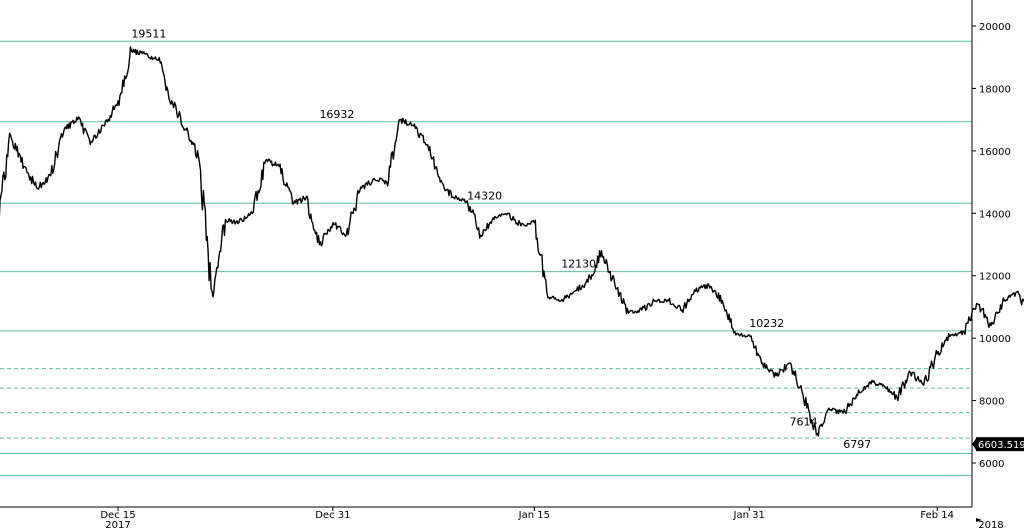  Describe the element at coordinates (991, 402) in the screenshot. I see `y-tick-label: 8000` at that location.